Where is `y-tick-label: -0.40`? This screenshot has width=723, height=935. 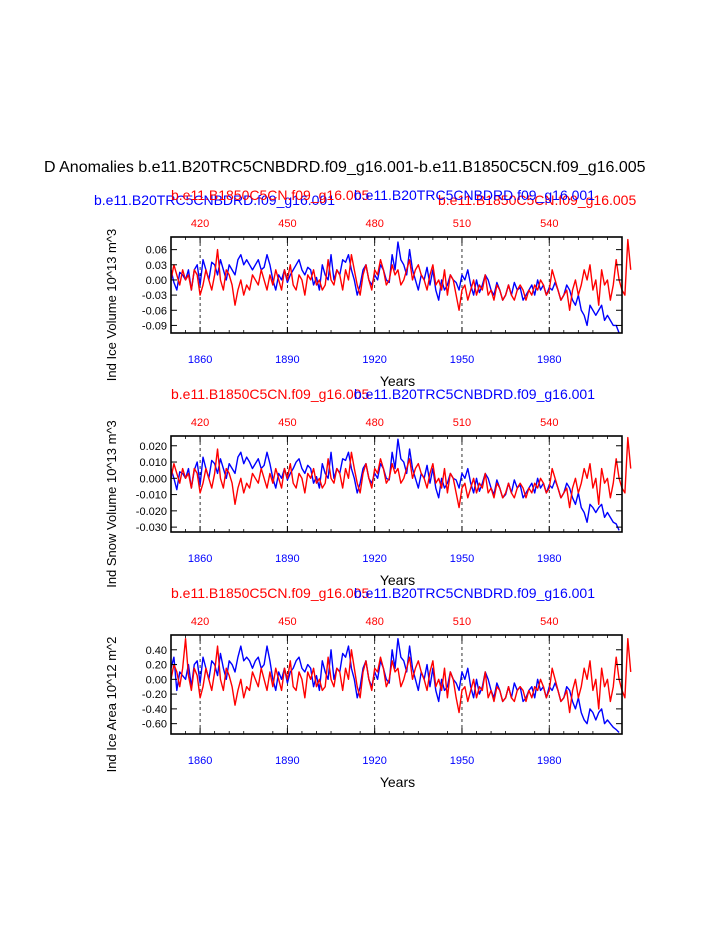
y-tick-label: -0.40 is located at coordinates (154, 710).